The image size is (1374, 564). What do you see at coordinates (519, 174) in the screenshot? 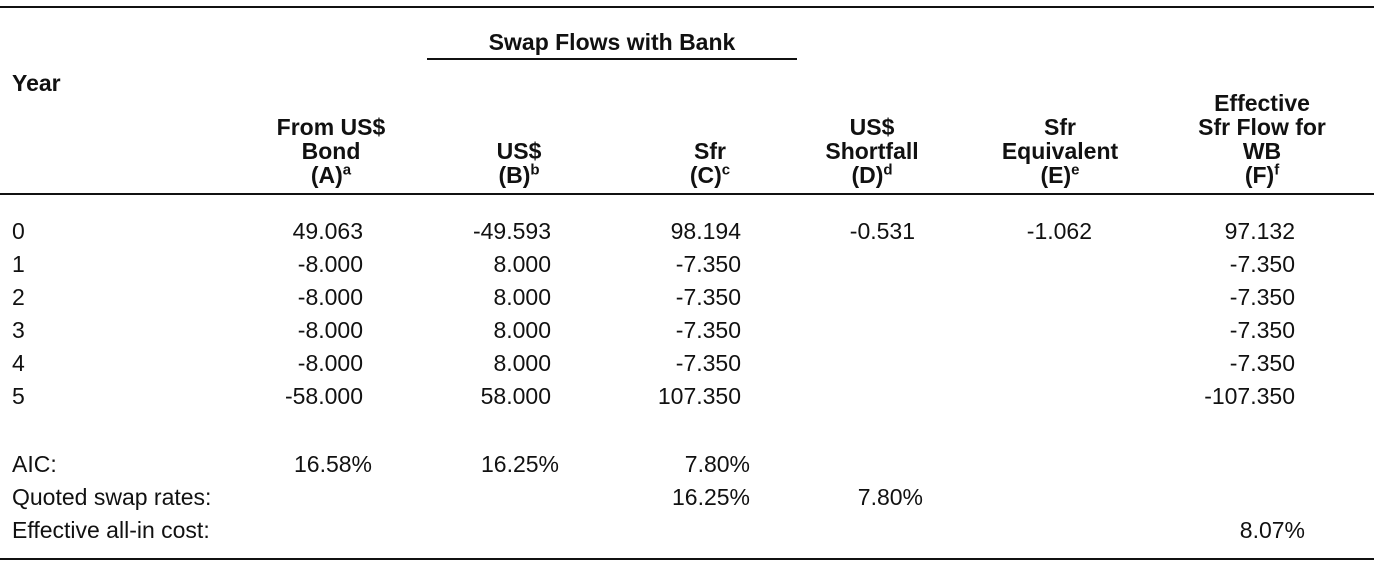
I see `column-header-b-line: (B)b` at bounding box center [519, 174].